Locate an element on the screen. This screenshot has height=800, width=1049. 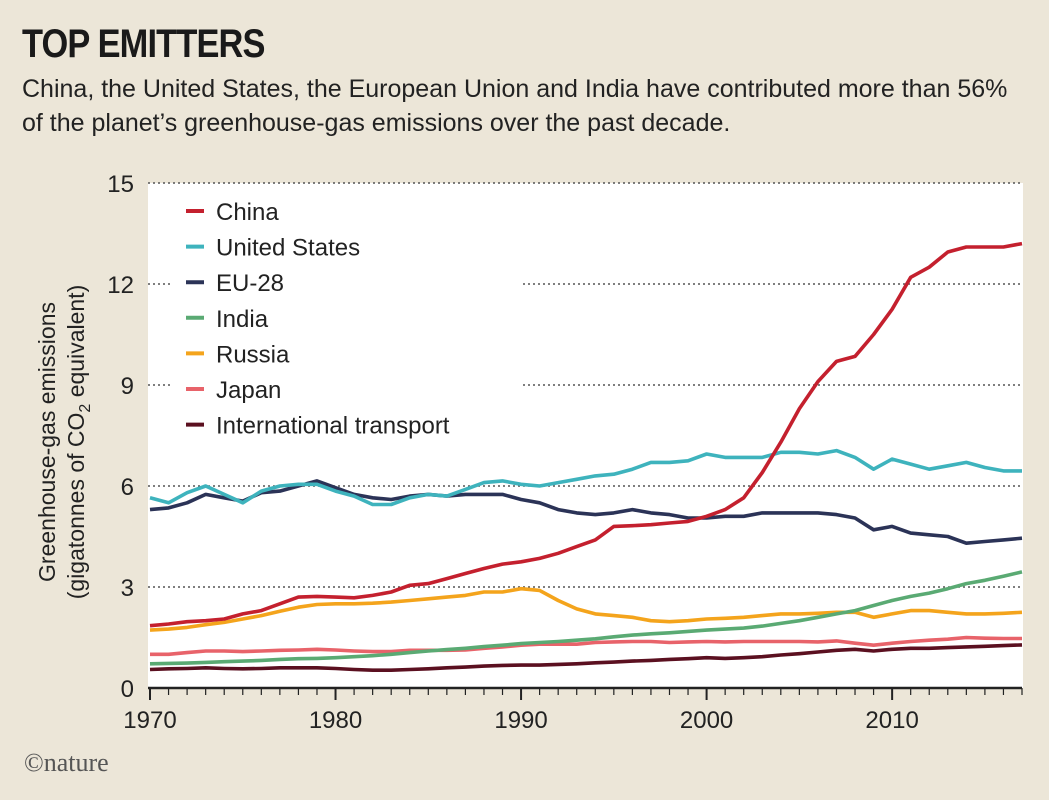
y-axis-label-line1: Greenhouse-gas emissions is located at coordinates (47, 442).